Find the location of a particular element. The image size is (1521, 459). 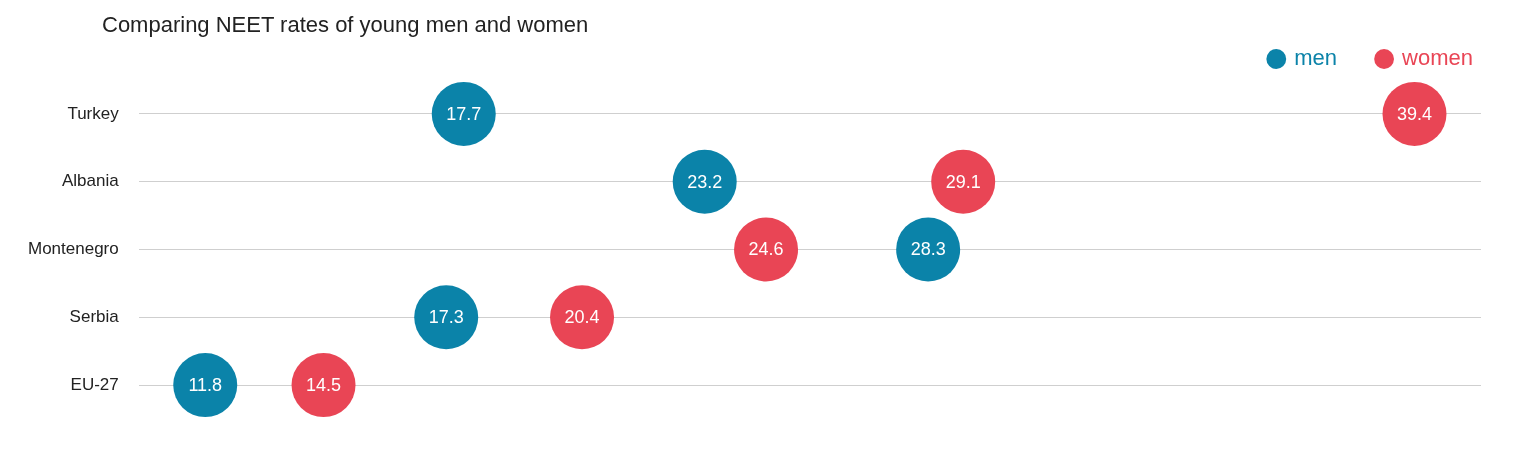

y-tick-label: Albania is located at coordinates (91, 181).